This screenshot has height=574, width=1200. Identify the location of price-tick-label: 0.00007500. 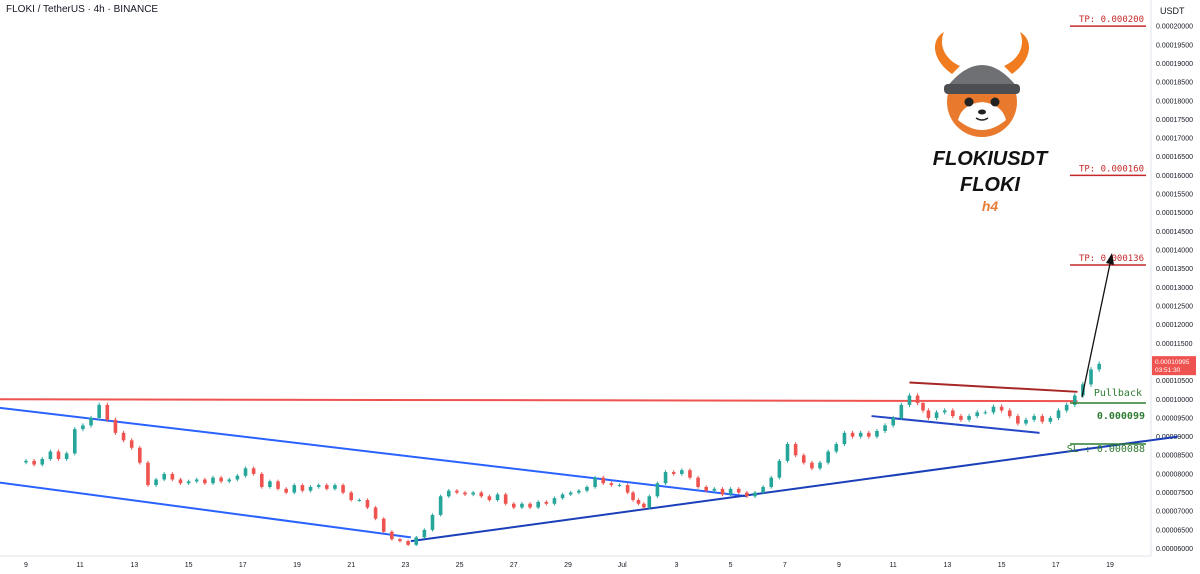
(1174, 493).